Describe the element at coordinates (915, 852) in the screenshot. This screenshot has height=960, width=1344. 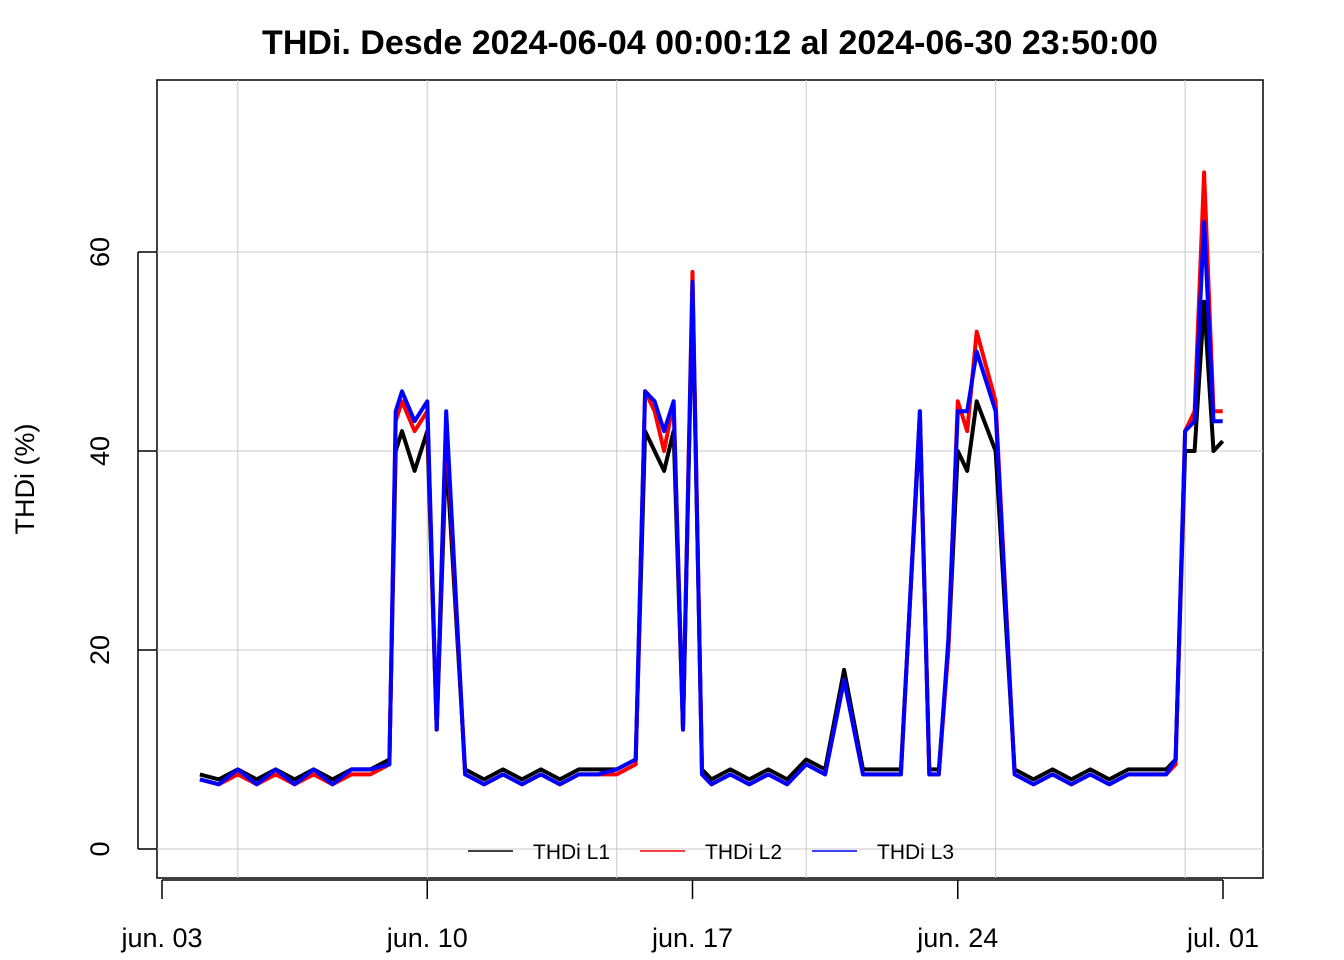
I see `legend-label-3: THDi L3` at that location.